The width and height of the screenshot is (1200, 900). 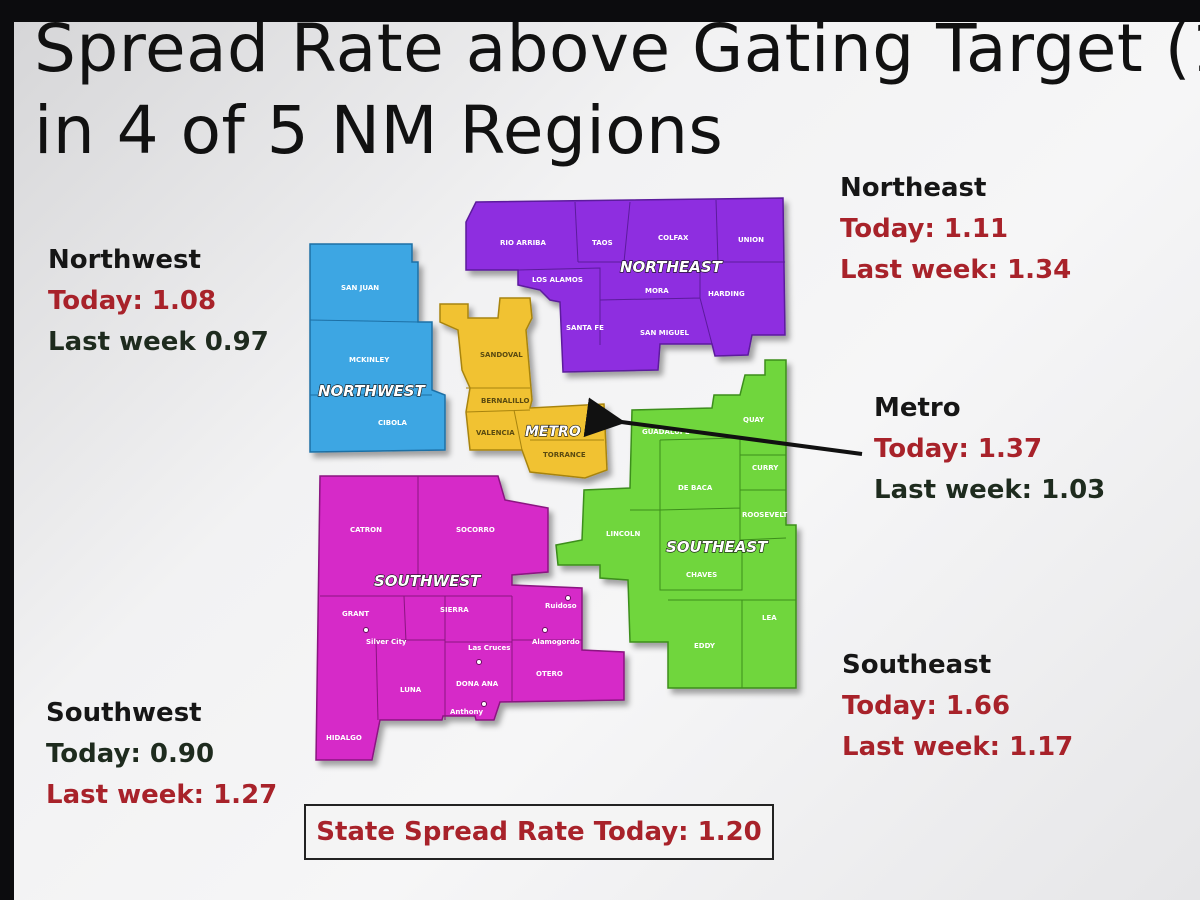 What do you see at coordinates (676, 524) in the screenshot?
I see `region-southeast` at bounding box center [676, 524].